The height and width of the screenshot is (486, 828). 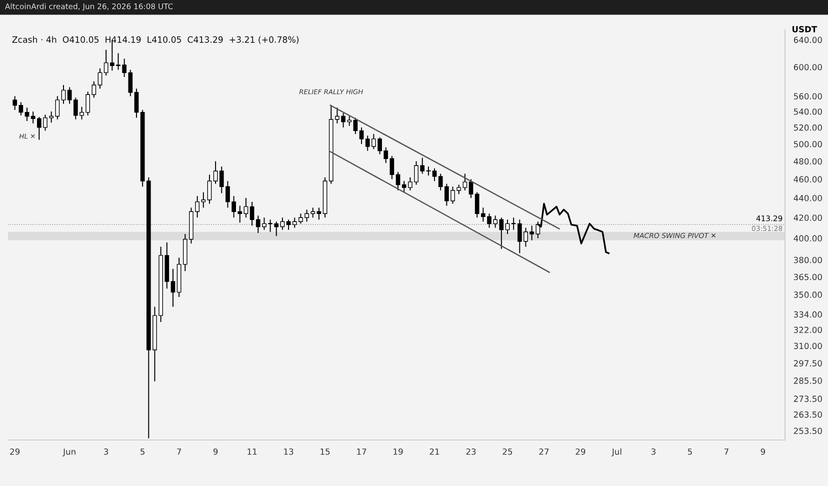 I want to click on text: Zcash · 4h O410.05 H414.19 L410.05 C413.29 +3.21 (+0.78%), so click(x=155, y=40).